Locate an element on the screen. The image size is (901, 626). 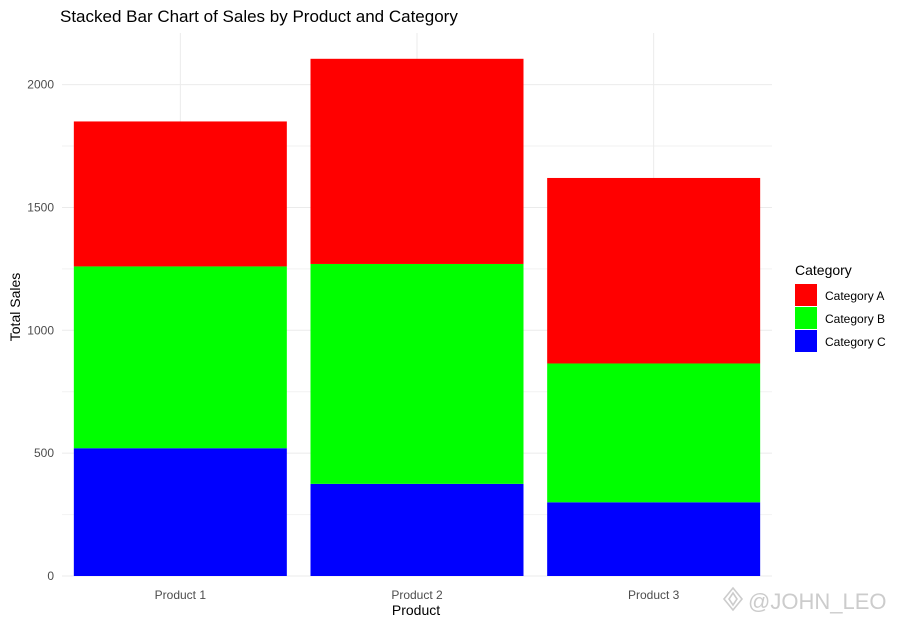
y-tick-label: 1500 is located at coordinates (40, 207).